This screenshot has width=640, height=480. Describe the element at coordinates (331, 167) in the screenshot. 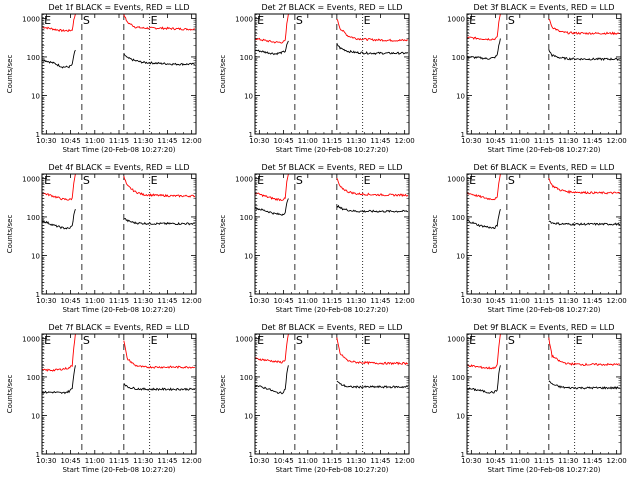

I see `chart-title: Det 5f BLACK = Events, RED = LLD` at that location.